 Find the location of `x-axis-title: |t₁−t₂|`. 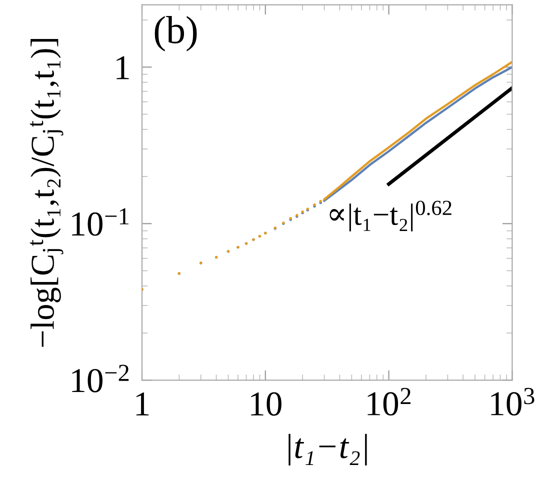

x-axis-title: |t₁−t₂| is located at coordinates (327, 450).